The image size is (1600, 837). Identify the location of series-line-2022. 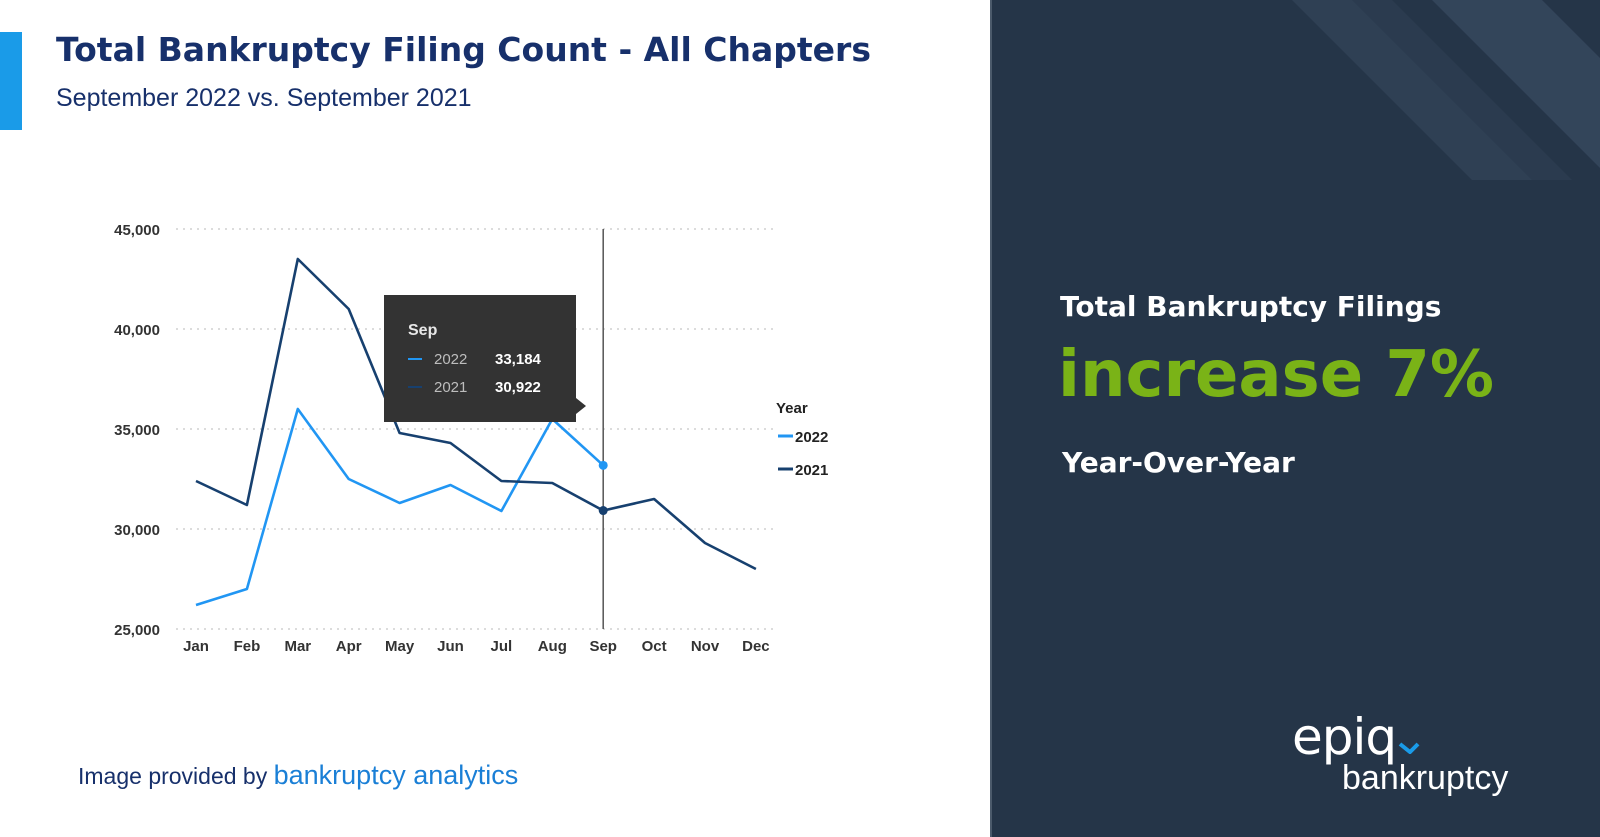
(400, 507).